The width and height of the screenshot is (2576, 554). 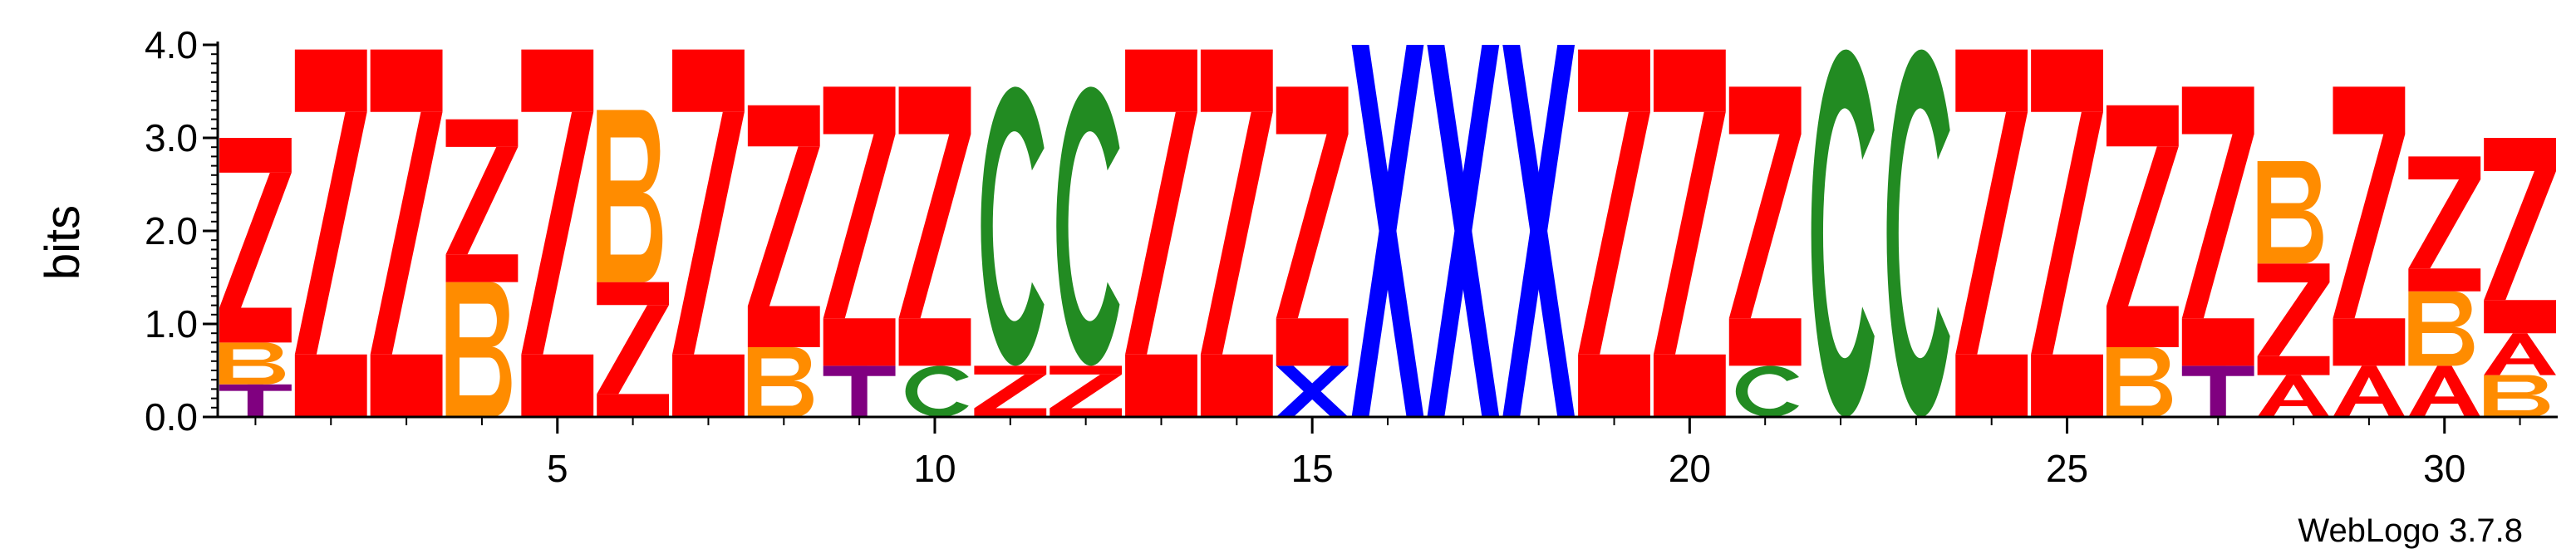 I want to click on x-tick-label: 10, so click(x=935, y=468).